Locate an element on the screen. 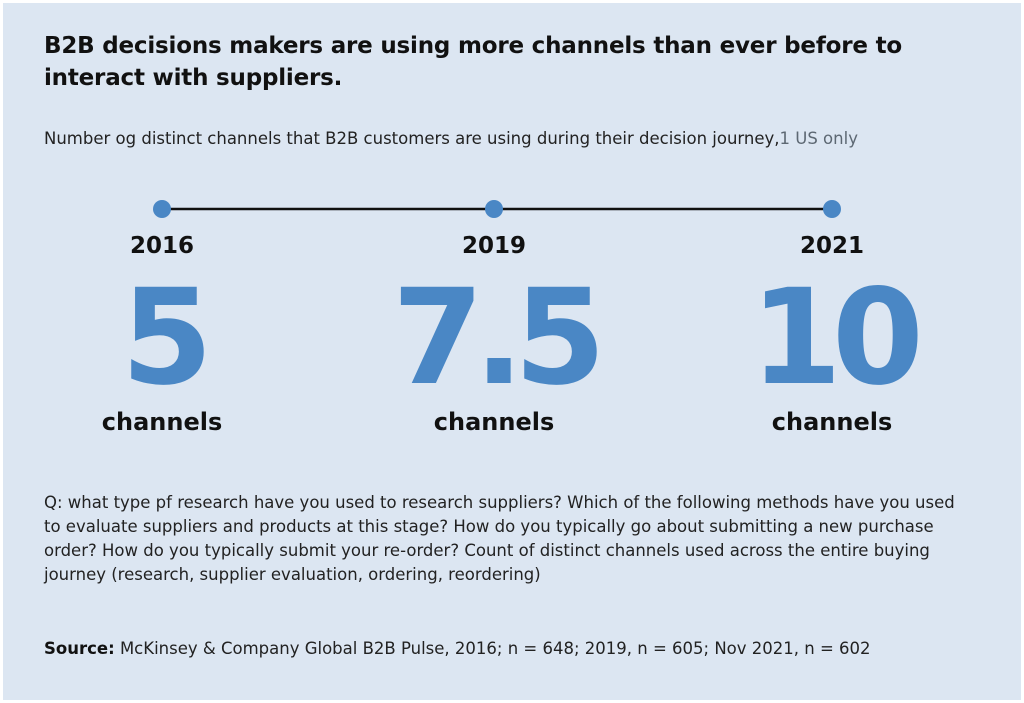  channel-count-2019: 7.5 is located at coordinates (499, 338).